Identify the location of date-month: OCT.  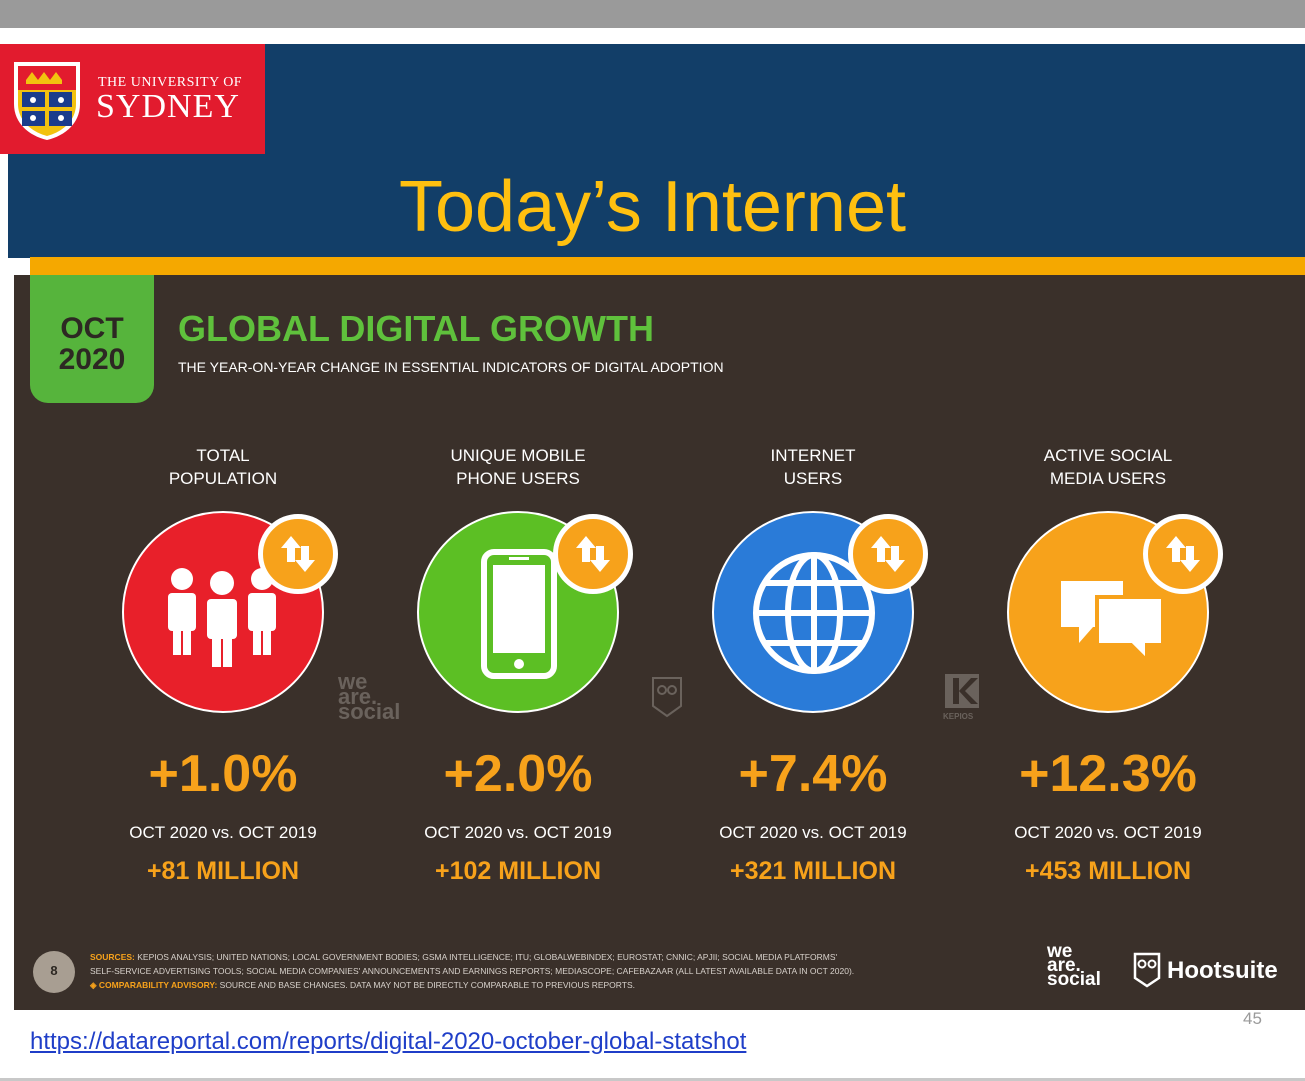
(92, 328).